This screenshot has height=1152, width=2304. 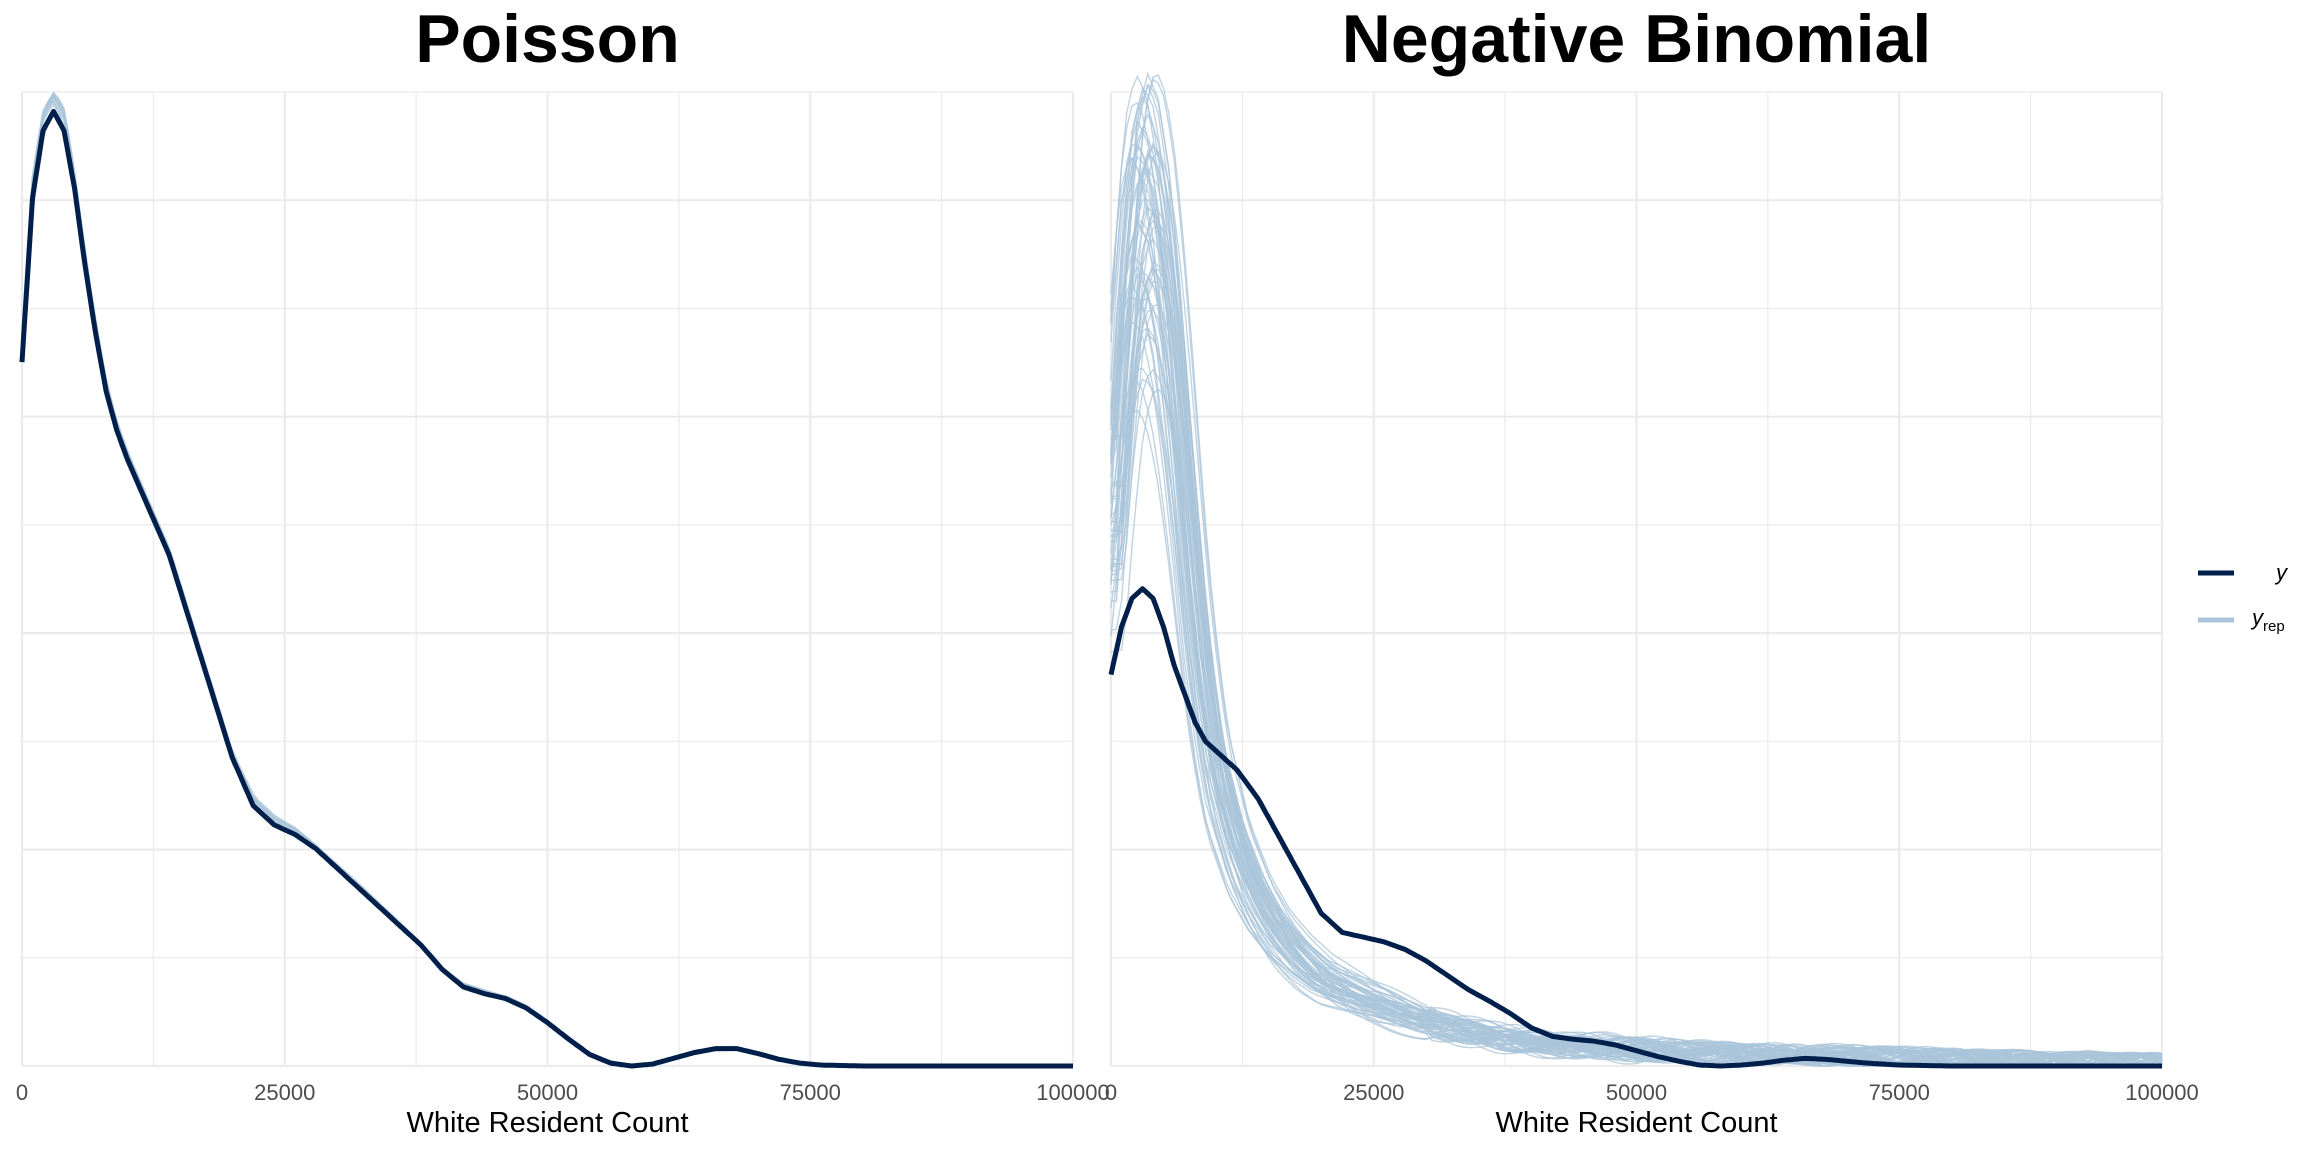 I want to click on legend-label-y-main: y, so click(x=2281, y=572).